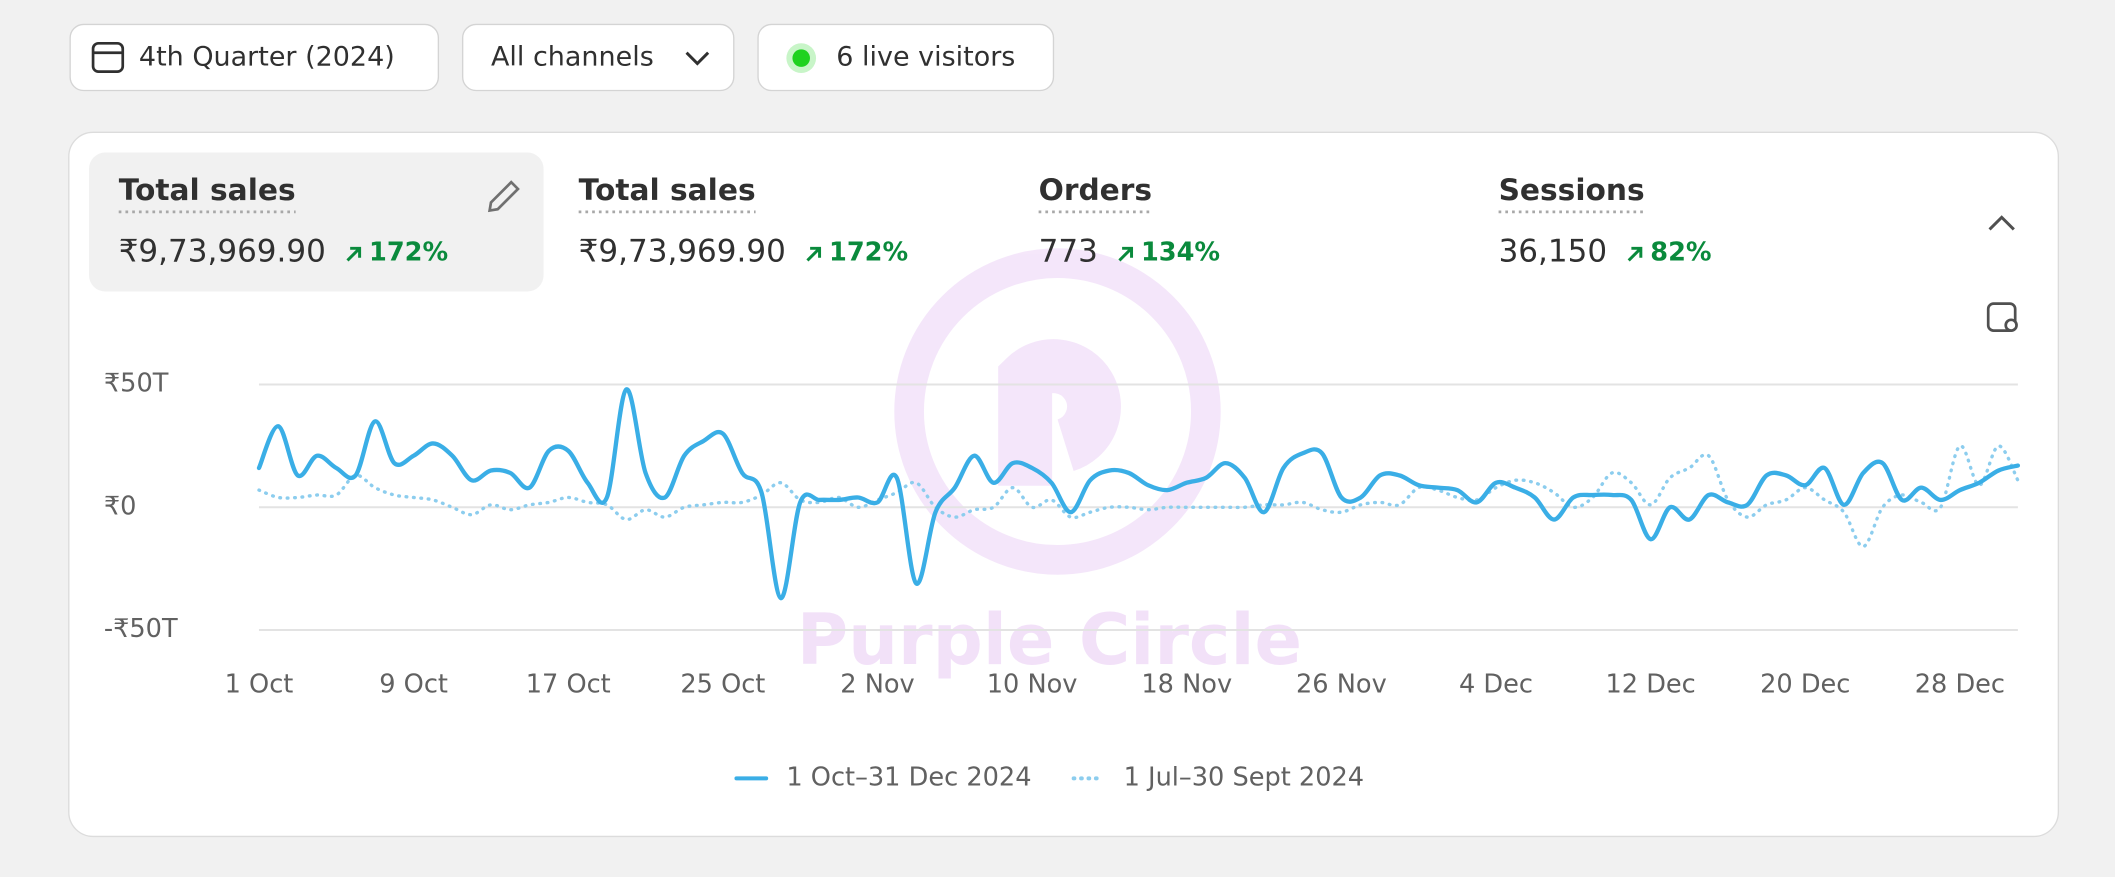  Describe the element at coordinates (1650, 684) in the screenshot. I see `x-tick-label: 12 Dec` at that location.